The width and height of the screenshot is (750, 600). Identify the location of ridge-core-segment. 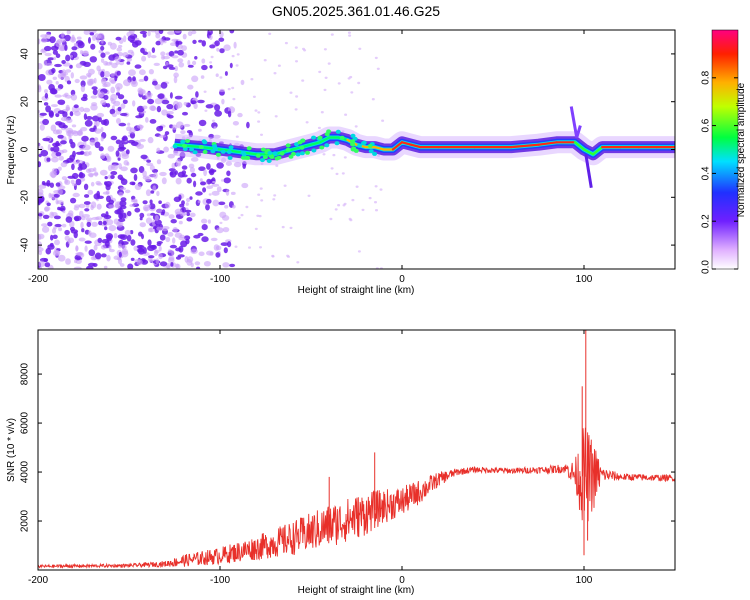
(579, 146).